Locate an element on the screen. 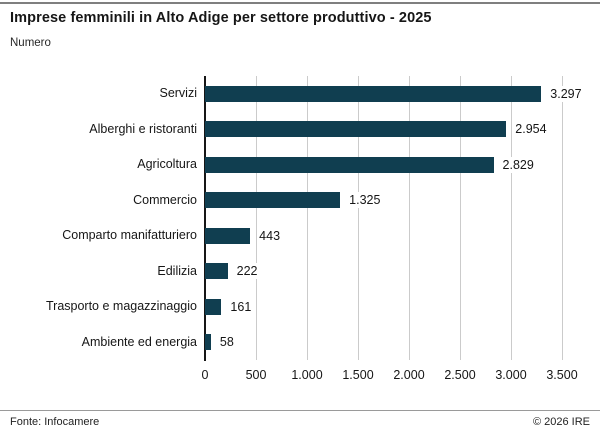 Image resolution: width=600 pixels, height=443 pixels. x-tick-label: 3.500 is located at coordinates (562, 375).